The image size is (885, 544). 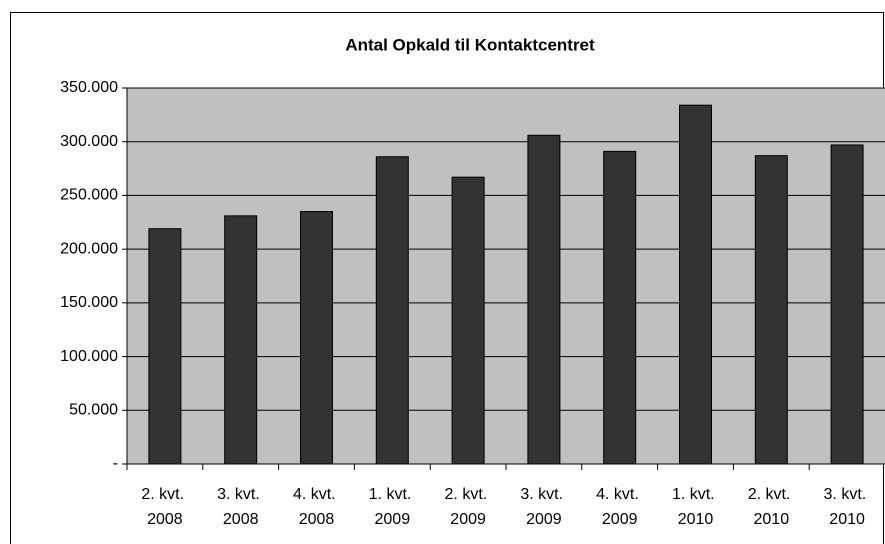 What do you see at coordinates (89, 248) in the screenshot?
I see `y-tick-label: 200.000` at bounding box center [89, 248].